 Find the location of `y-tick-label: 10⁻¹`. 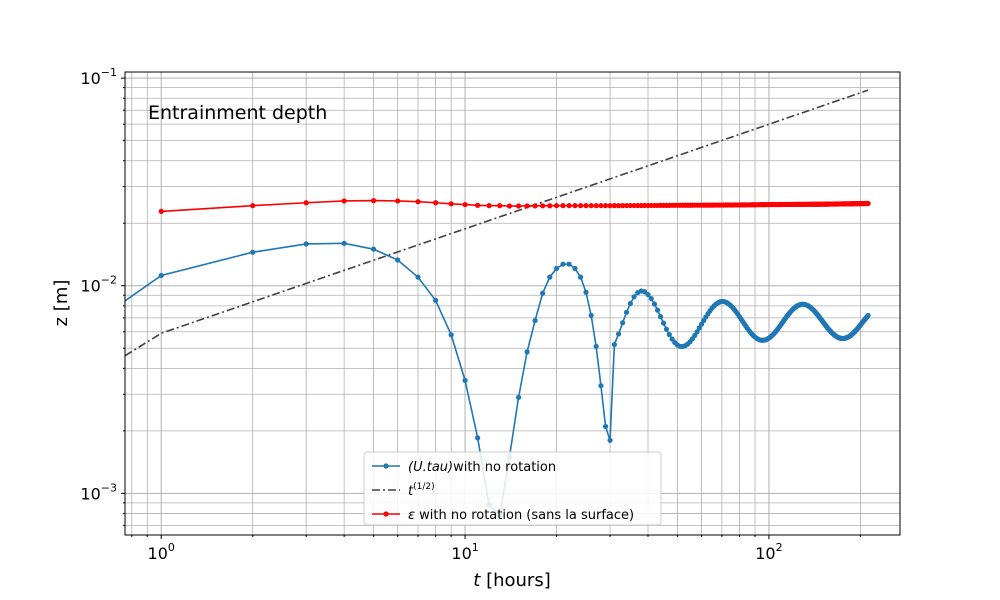

y-tick-label: 10⁻¹ is located at coordinates (98, 77).